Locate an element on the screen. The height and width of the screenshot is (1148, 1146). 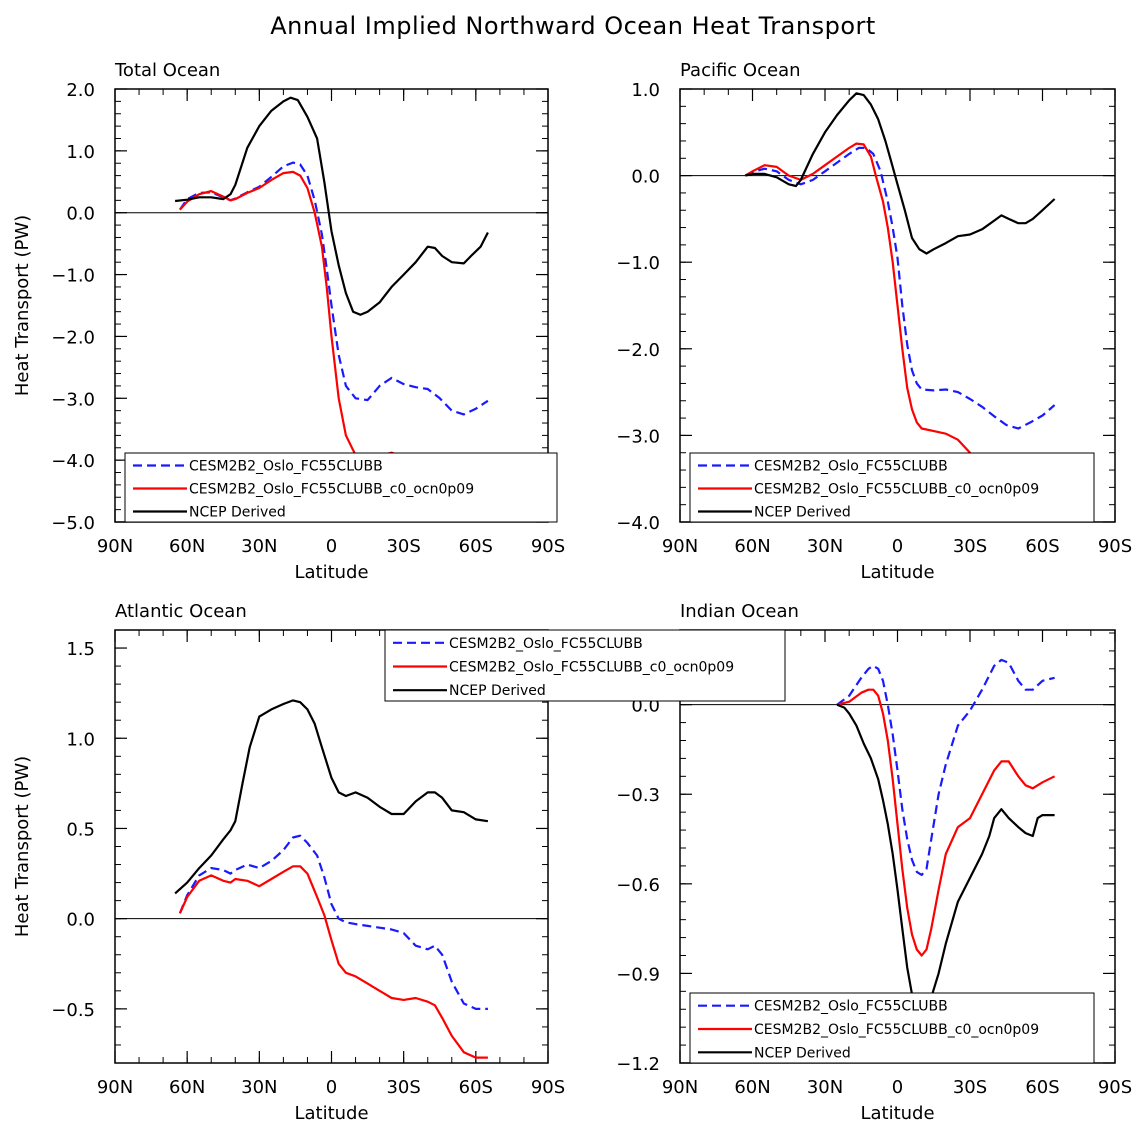
y-tick-label: 1.5 is located at coordinates (80, 649).